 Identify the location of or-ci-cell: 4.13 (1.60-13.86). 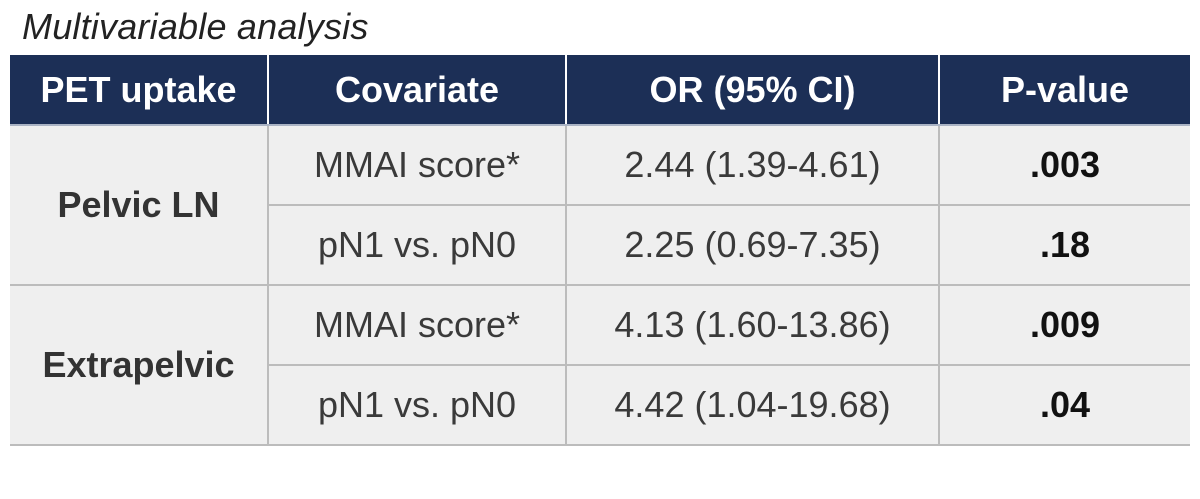
(752, 325).